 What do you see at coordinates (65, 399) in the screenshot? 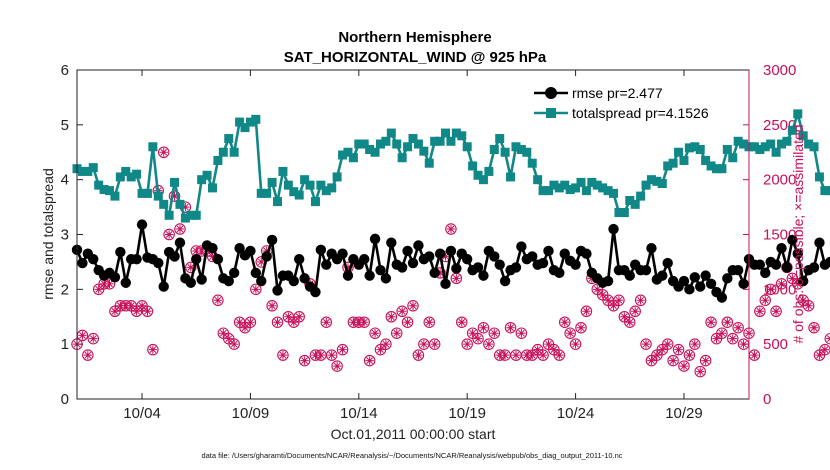
I see `y-left-tick-label: 0` at bounding box center [65, 399].